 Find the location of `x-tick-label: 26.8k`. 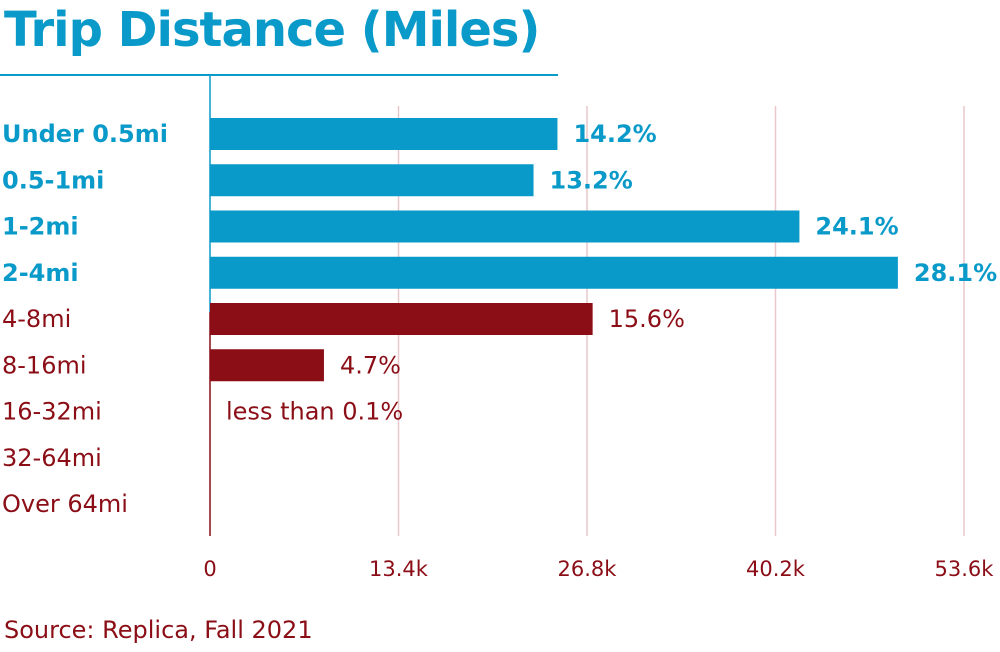

x-tick-label: 26.8k is located at coordinates (588, 569).